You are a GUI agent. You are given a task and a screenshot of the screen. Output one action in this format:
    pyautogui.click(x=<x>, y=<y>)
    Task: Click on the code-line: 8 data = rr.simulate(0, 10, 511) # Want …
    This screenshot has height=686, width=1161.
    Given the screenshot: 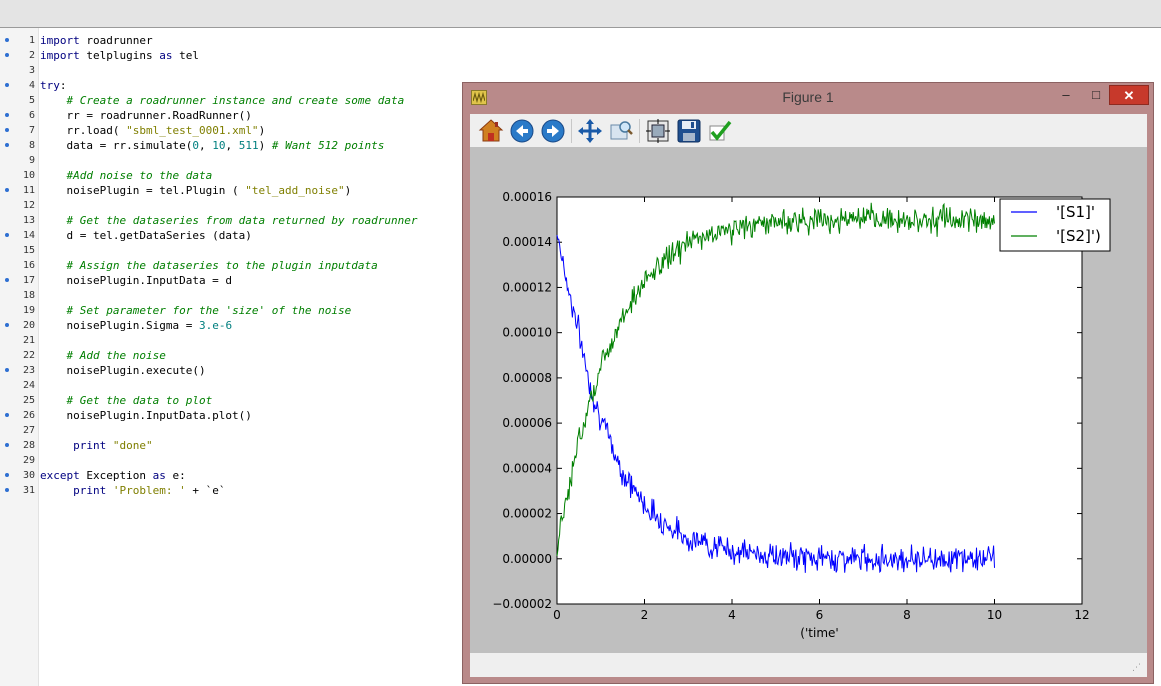 What is the action you would take?
    pyautogui.click(x=230, y=145)
    